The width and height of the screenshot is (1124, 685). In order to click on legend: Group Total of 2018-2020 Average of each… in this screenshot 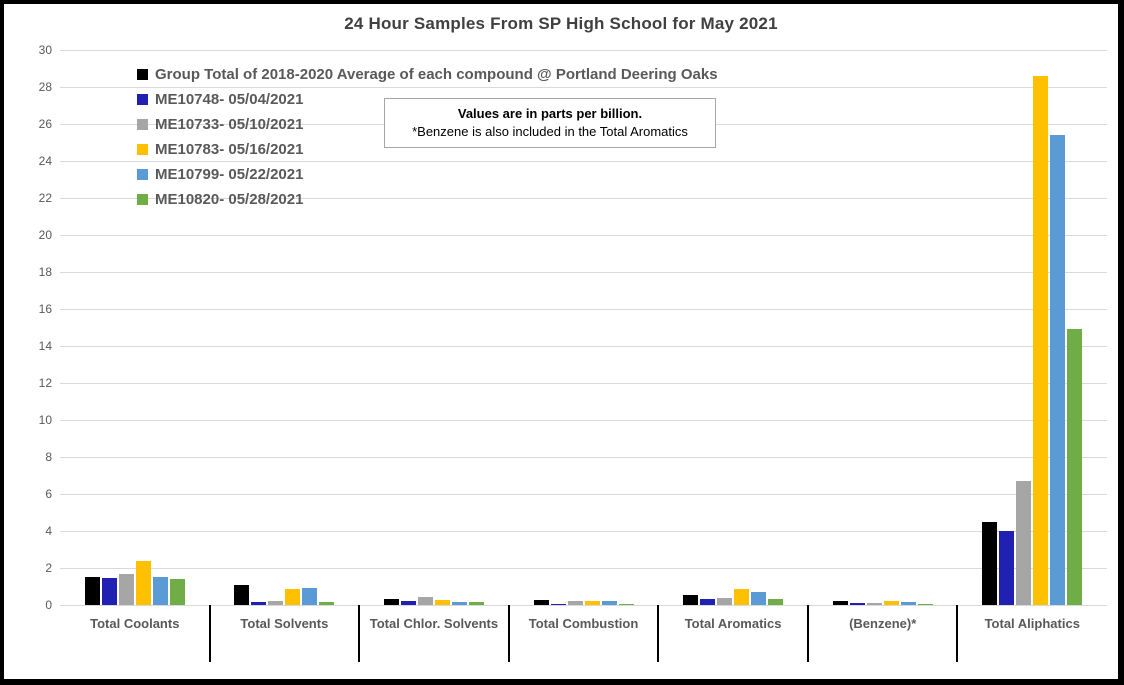, I will do `click(427, 137)`.